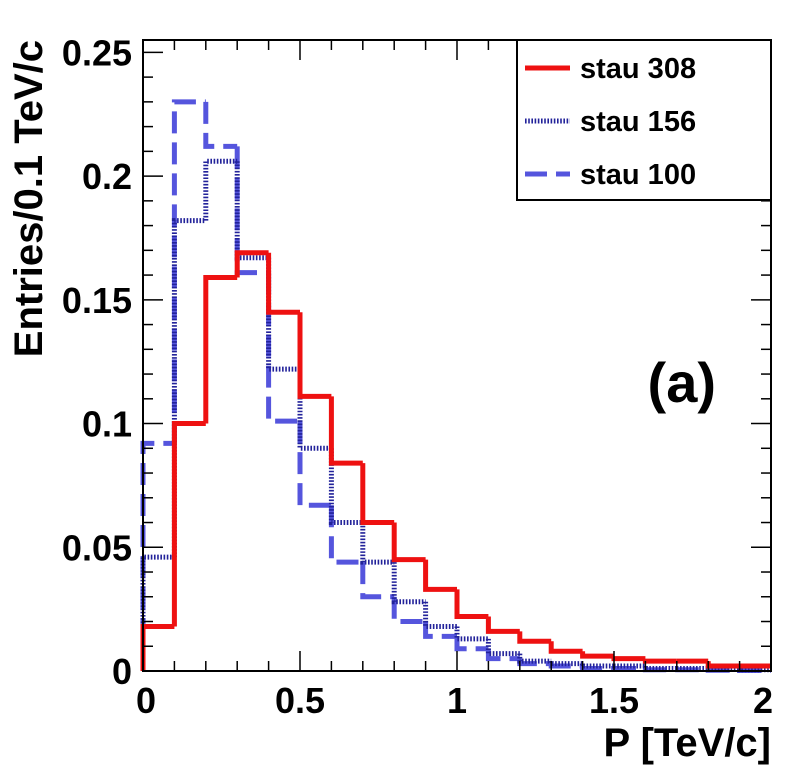  I want to click on panel-annotation: (a), so click(682, 382).